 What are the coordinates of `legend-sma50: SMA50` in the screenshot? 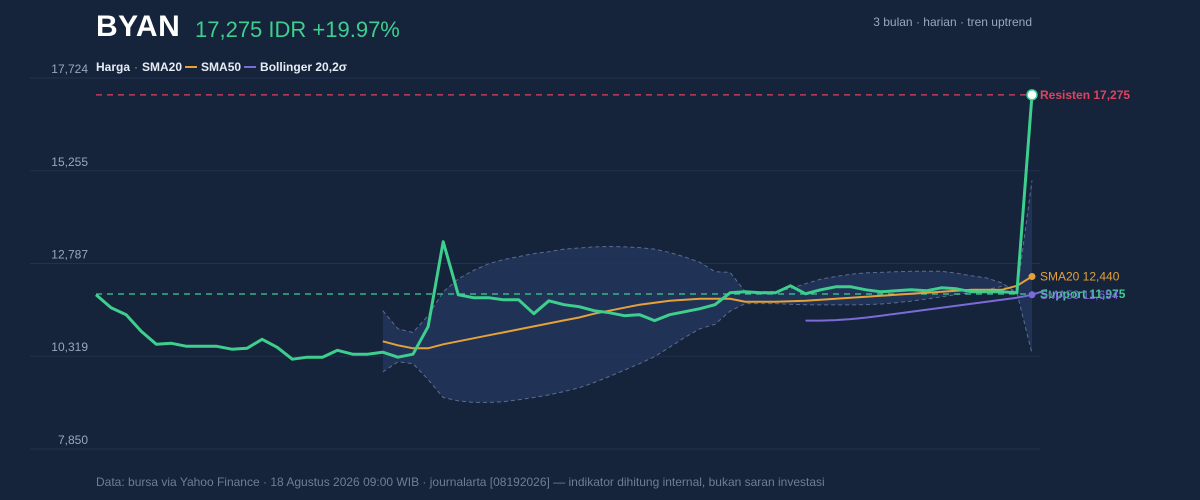 It's located at (221, 67).